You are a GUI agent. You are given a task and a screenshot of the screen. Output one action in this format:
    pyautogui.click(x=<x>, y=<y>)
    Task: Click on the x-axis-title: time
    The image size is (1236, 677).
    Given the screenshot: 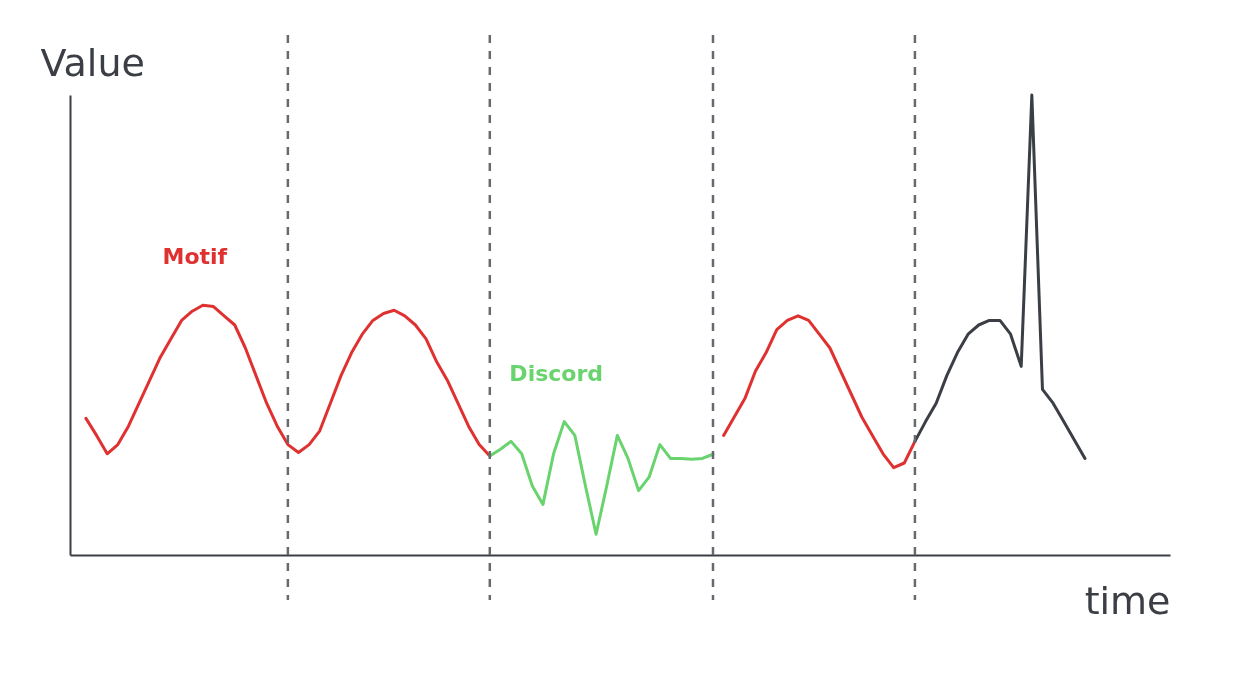 What is the action you would take?
    pyautogui.click(x=1127, y=600)
    